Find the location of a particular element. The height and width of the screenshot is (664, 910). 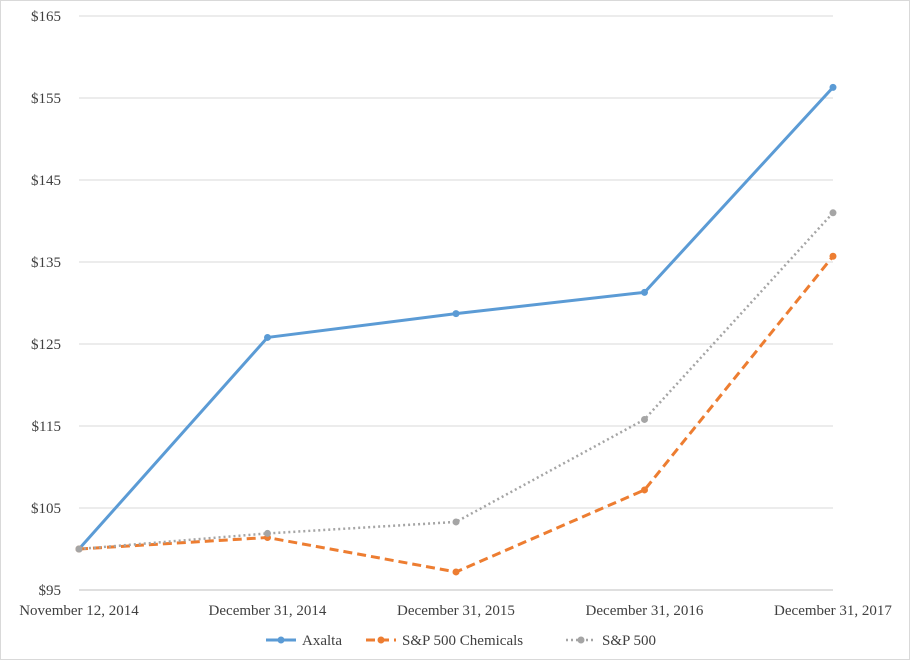

y-tick-label: $115 is located at coordinates (46, 427).